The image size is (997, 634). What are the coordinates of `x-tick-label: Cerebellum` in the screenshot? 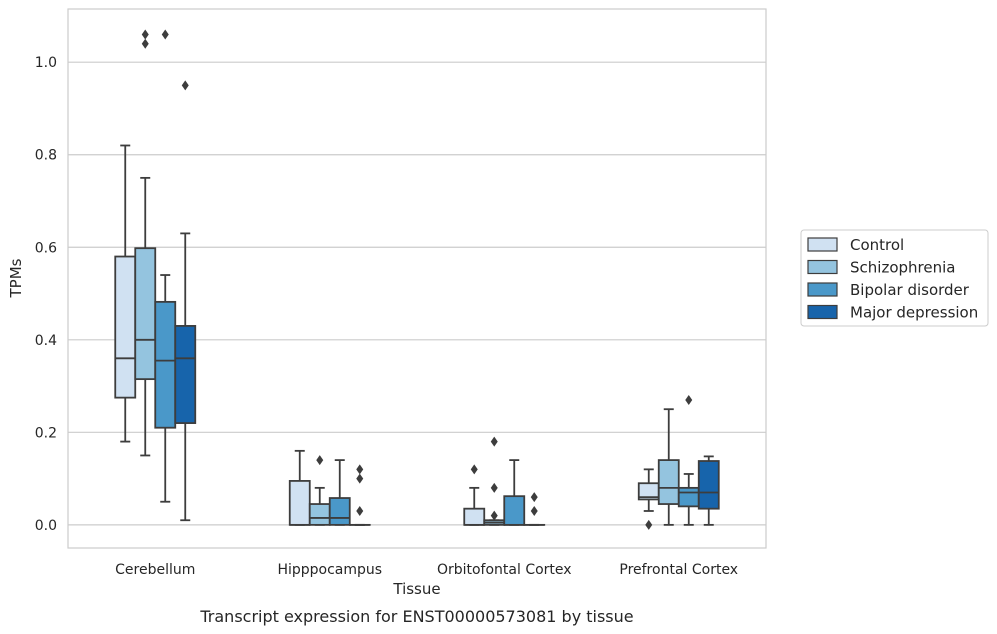 It's located at (155, 570).